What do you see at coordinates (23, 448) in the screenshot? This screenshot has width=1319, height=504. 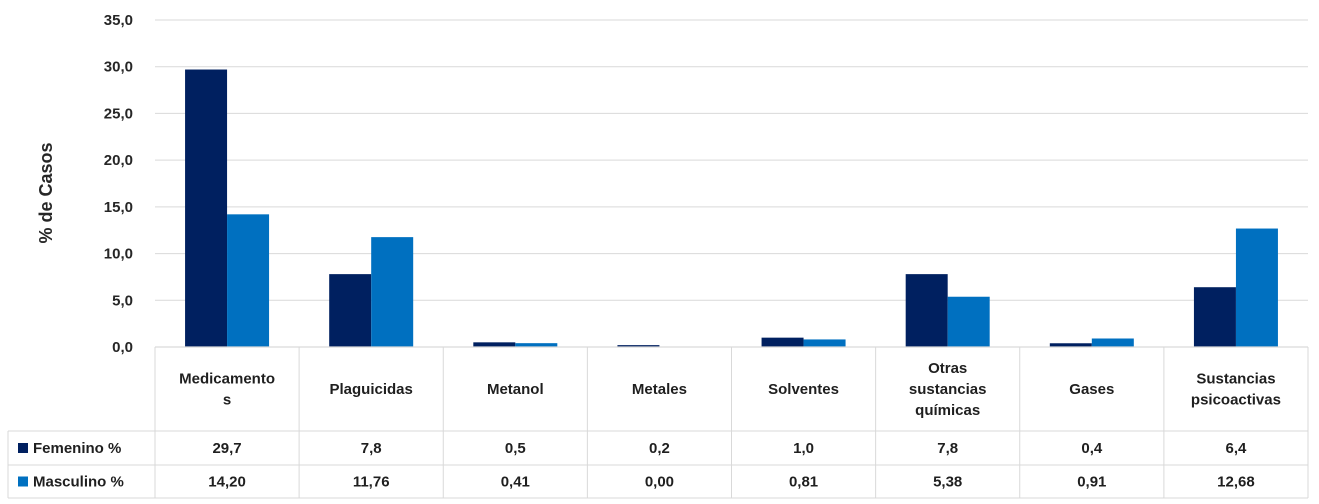 I see `legend-key-femenino` at bounding box center [23, 448].